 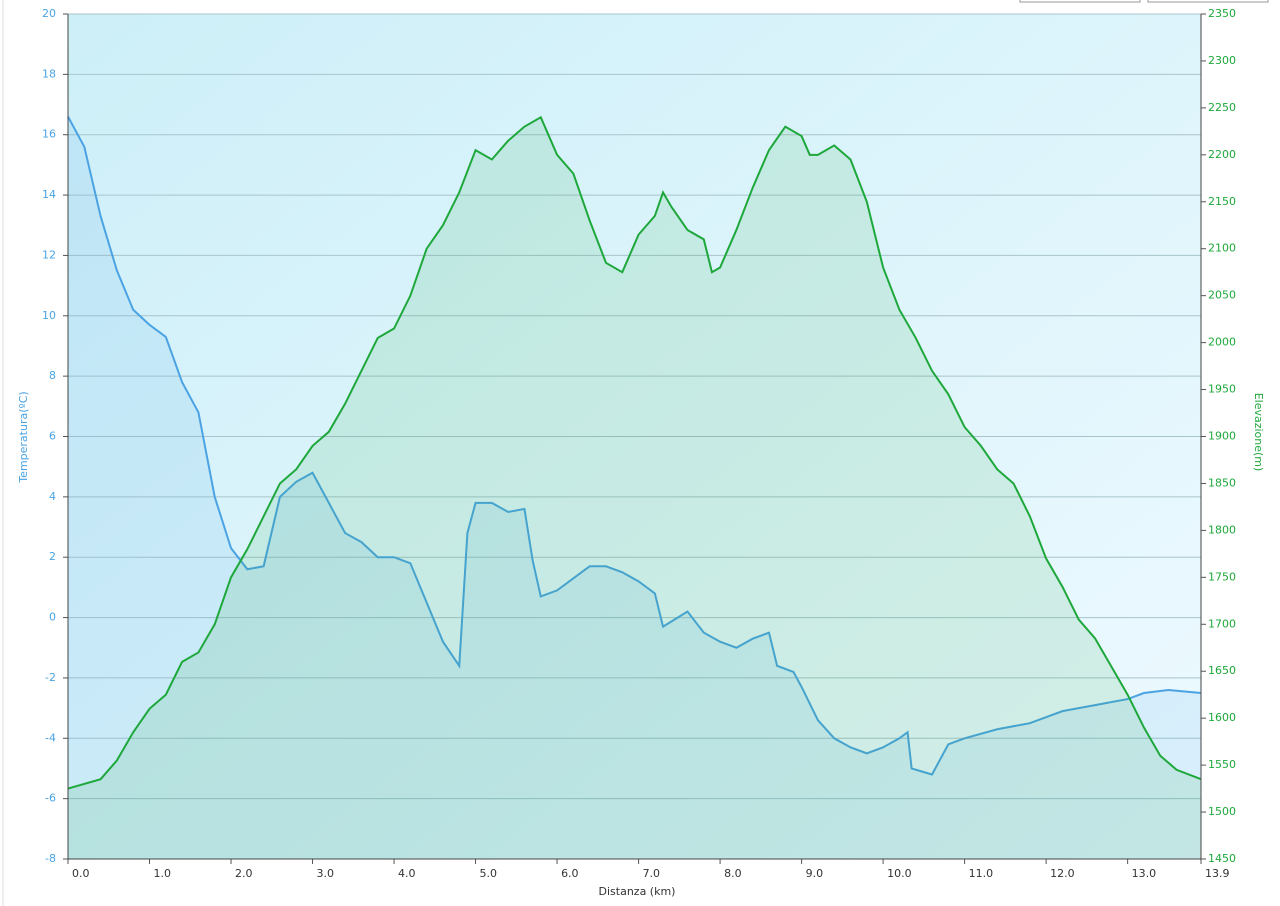 I want to click on y2-tick-label: 1850, so click(x=1222, y=482).